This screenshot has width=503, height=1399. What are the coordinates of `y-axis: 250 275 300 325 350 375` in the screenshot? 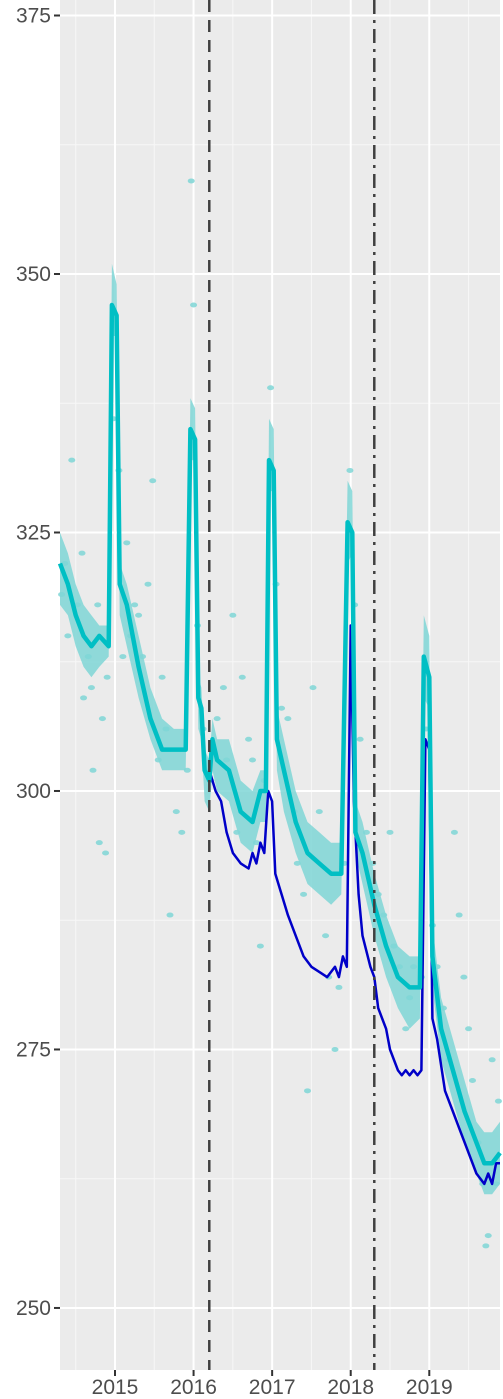 It's located at (38, 662).